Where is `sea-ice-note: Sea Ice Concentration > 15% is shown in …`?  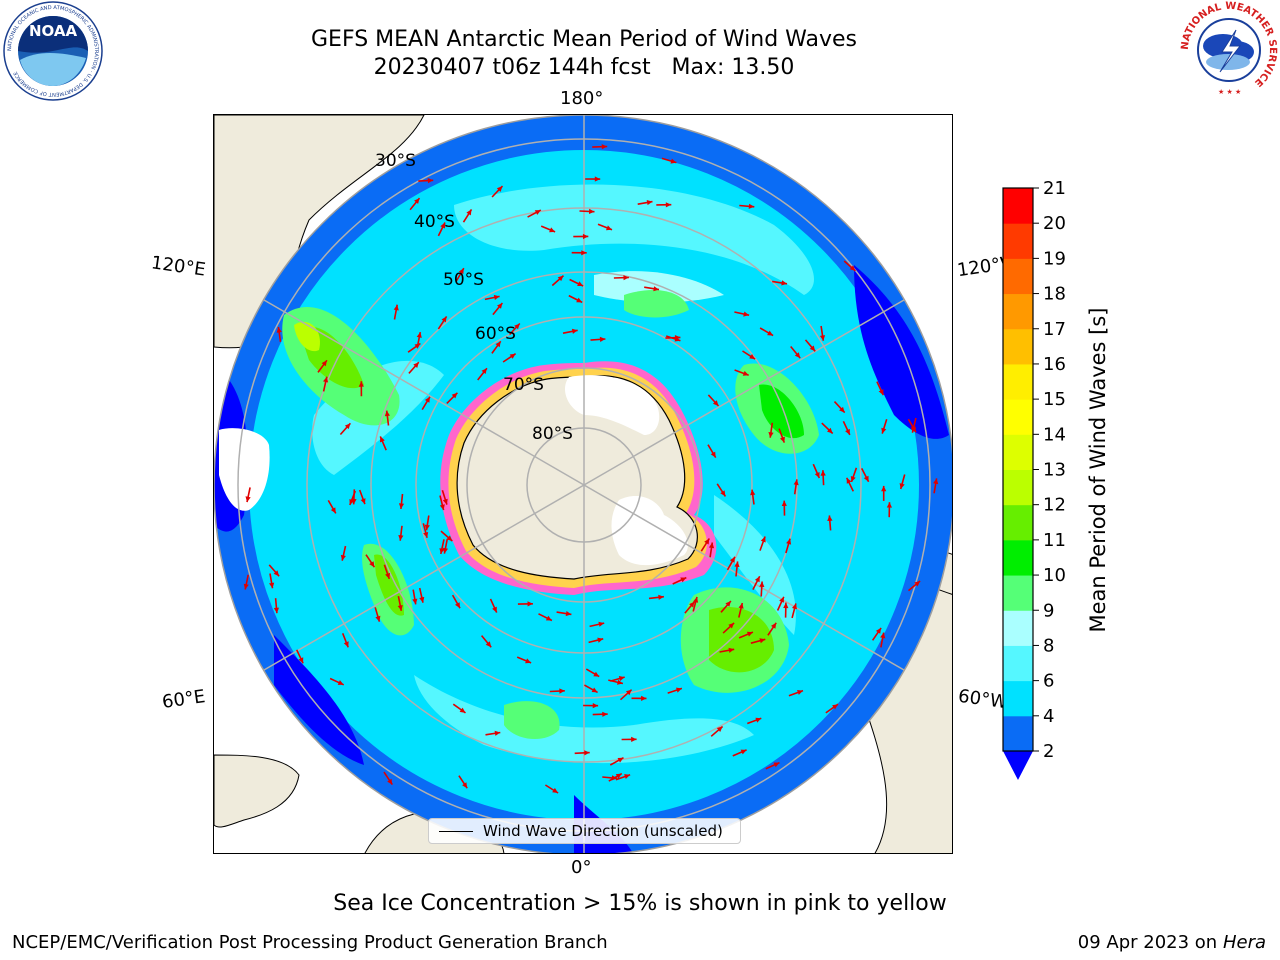
sea-ice-note: Sea Ice Concentration > 15% is shown in … is located at coordinates (640, 903).